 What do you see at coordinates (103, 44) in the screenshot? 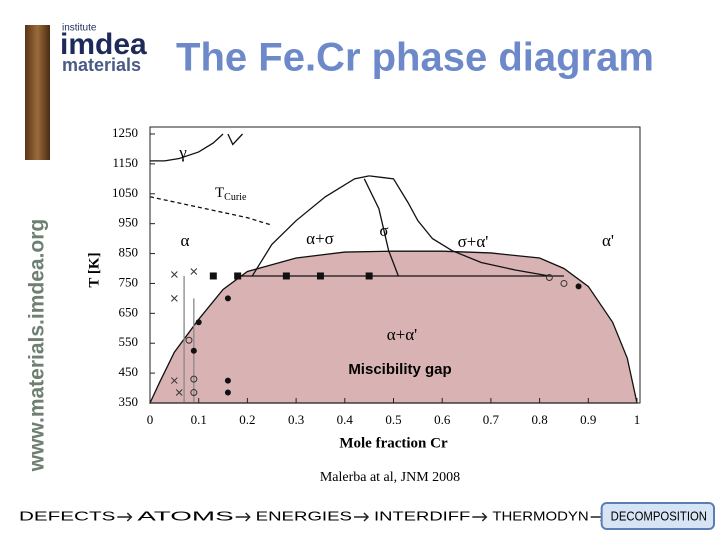
I see `logo-main: imdea` at bounding box center [103, 44].